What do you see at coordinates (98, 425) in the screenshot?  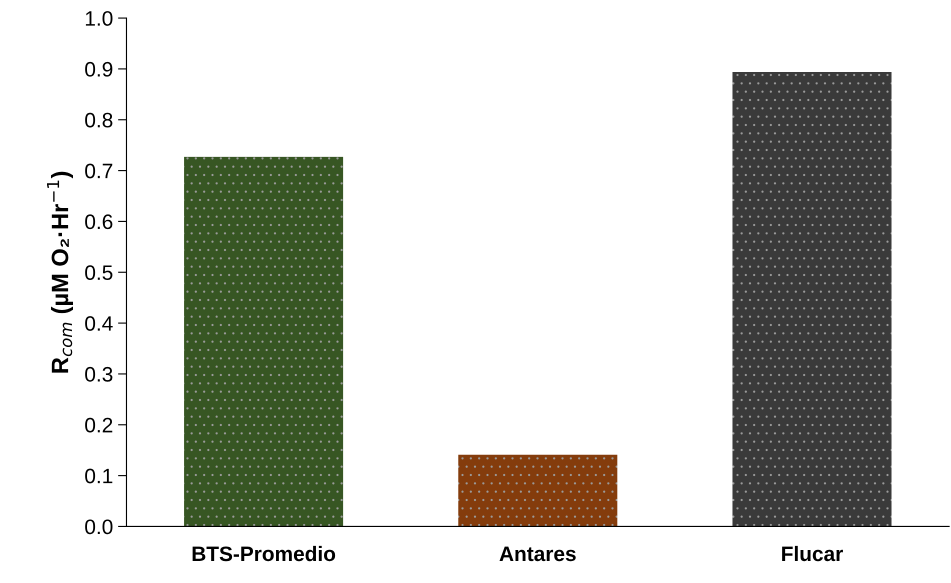 I see `y-tick-label: 0.2` at bounding box center [98, 425].